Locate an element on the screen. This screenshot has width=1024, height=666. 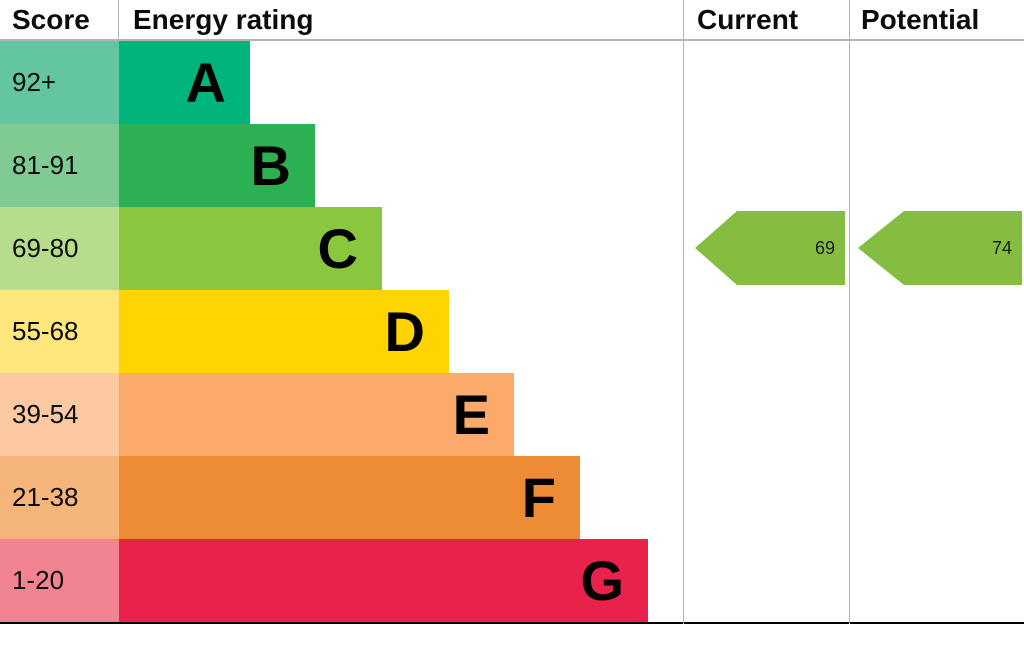
band-row-d: 55-68 D is located at coordinates (512, 331).